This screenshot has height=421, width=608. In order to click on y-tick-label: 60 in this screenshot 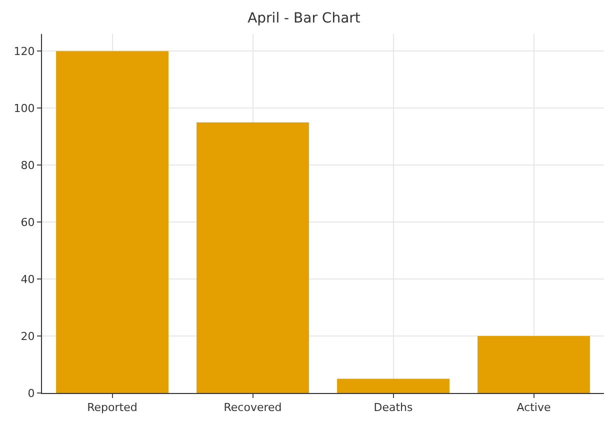, I will do `click(27, 222)`.